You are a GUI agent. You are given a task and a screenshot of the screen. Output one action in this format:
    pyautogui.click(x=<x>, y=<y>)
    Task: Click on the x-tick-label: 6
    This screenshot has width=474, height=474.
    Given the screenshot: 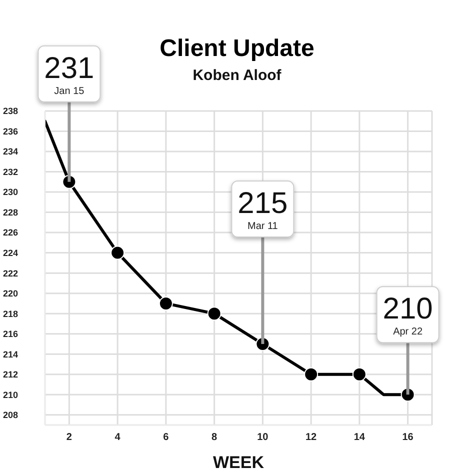 What is the action you would take?
    pyautogui.click(x=166, y=438)
    